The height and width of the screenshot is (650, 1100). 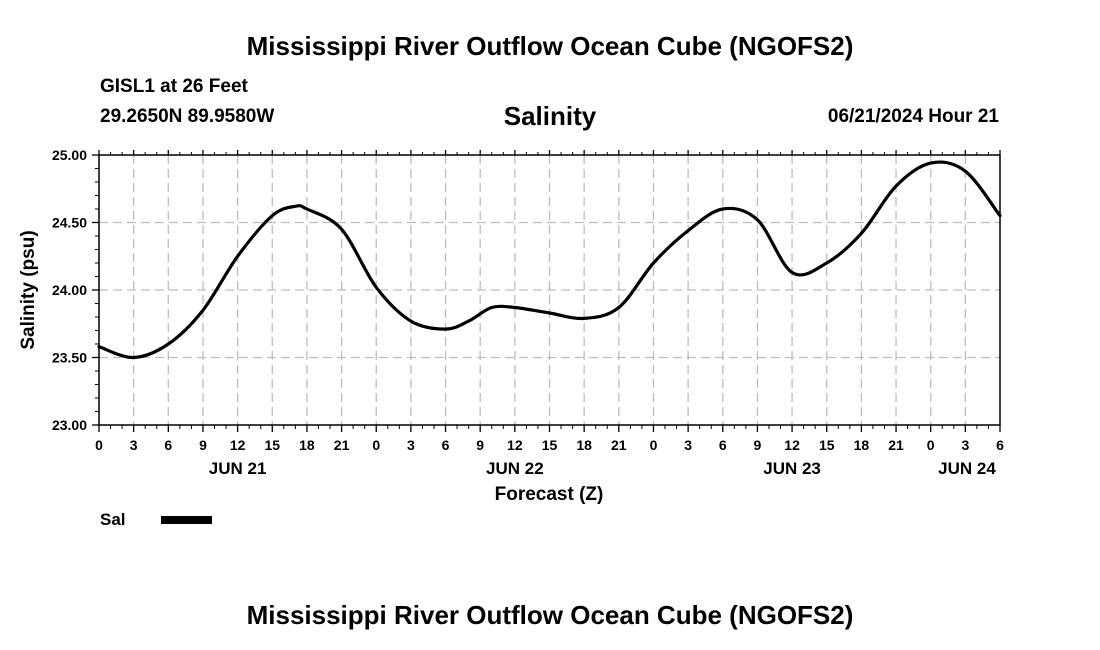 What do you see at coordinates (186, 520) in the screenshot?
I see `legend-swatch` at bounding box center [186, 520].